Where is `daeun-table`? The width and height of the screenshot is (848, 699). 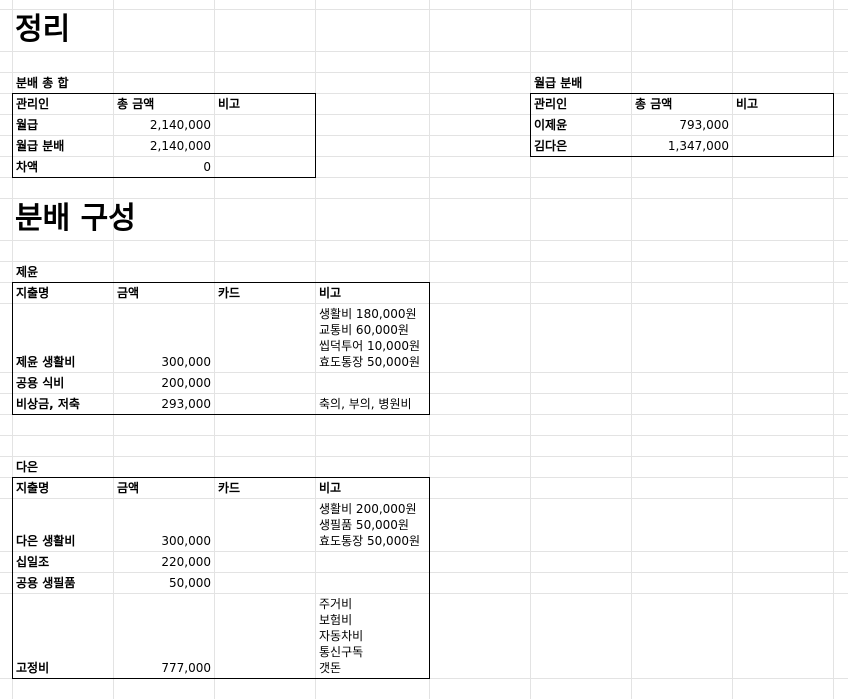 daeun-table is located at coordinates (221, 578).